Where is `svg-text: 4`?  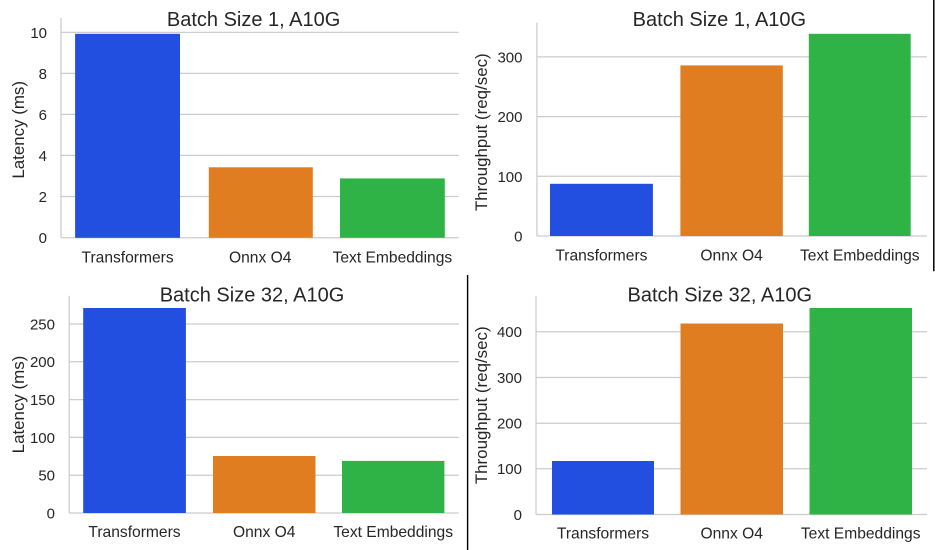 svg-text: 4 is located at coordinates (43, 156).